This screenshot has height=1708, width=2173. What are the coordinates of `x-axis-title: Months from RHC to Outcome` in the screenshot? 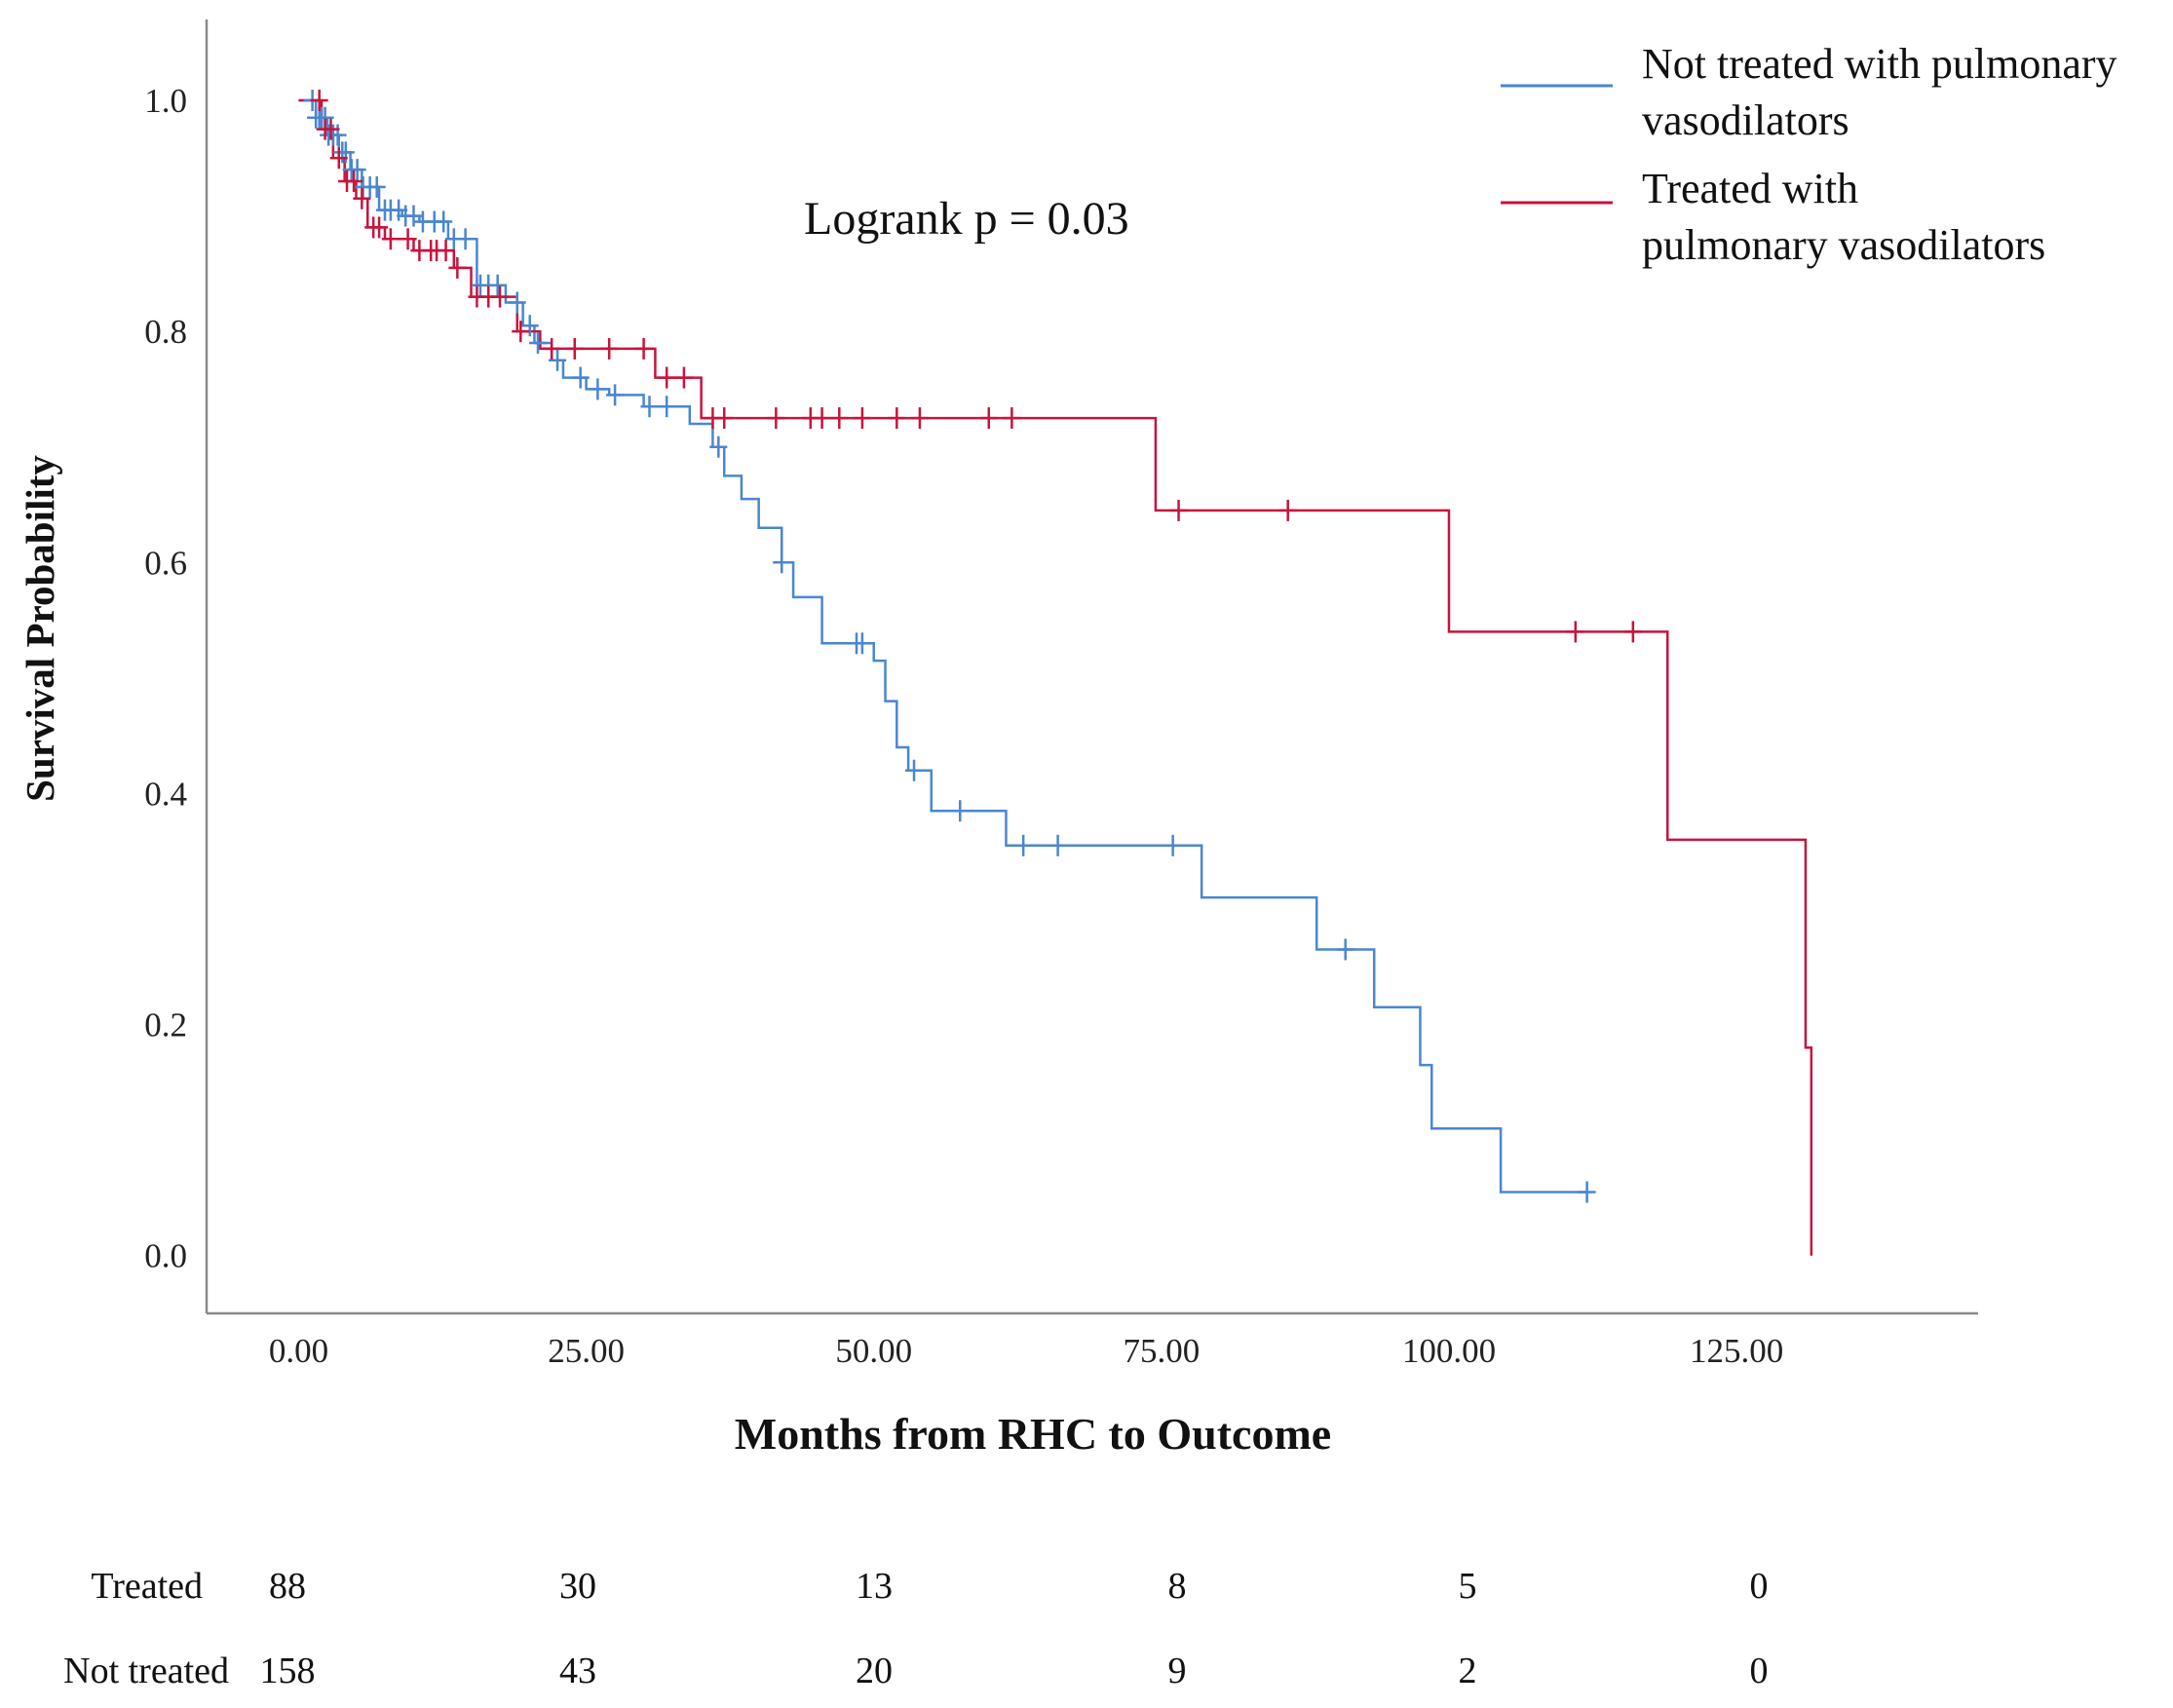 It's located at (1033, 1434).